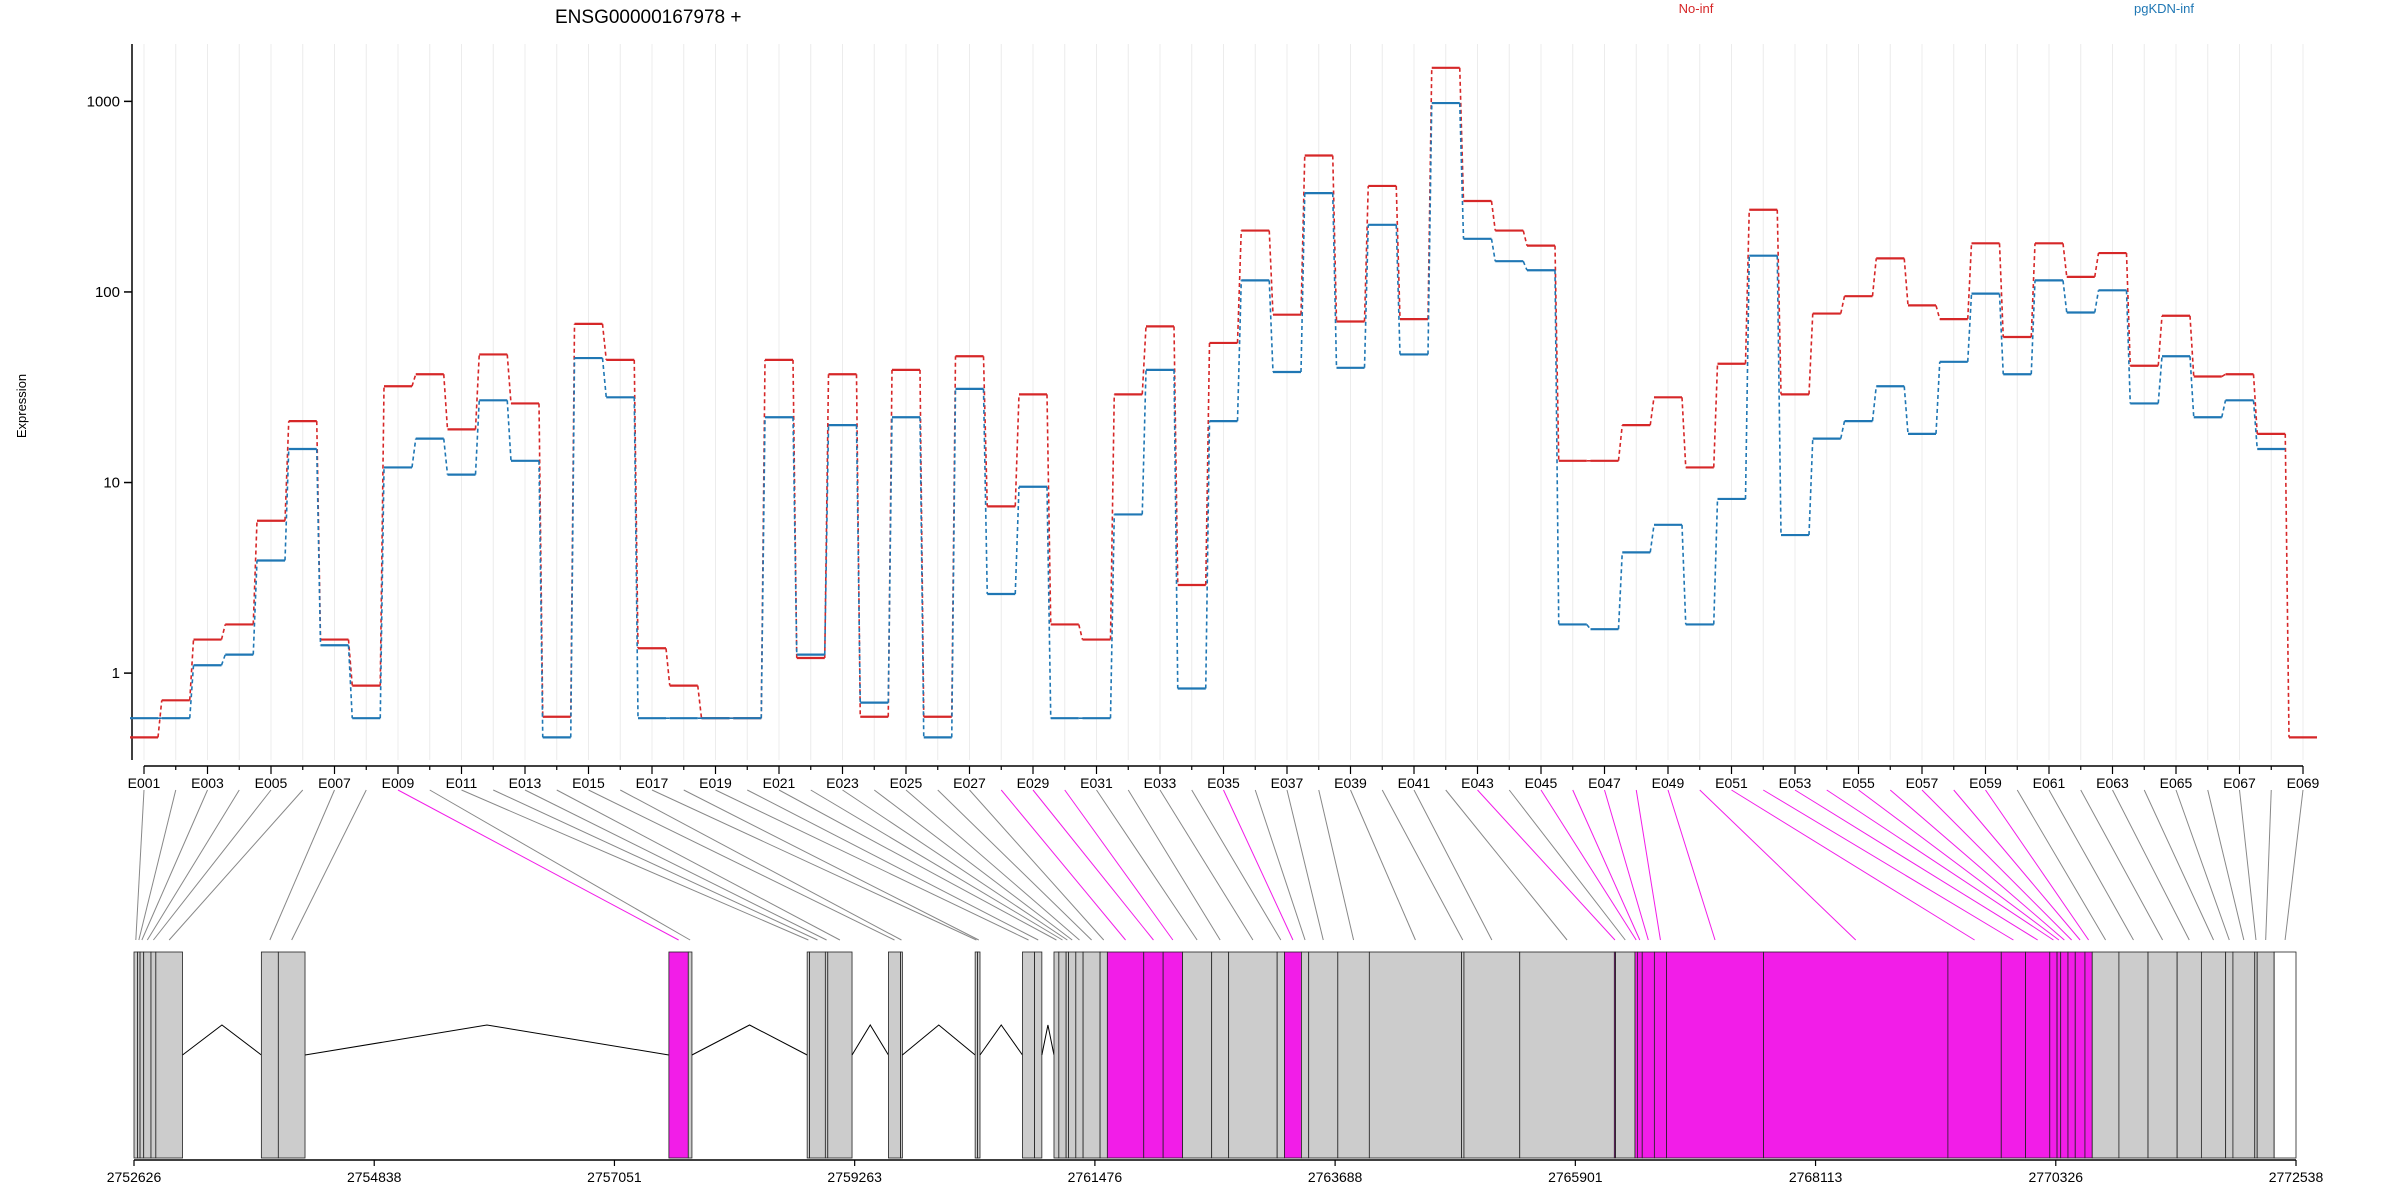  What do you see at coordinates (1668, 783) in the screenshot?
I see `x-tick-label: E049` at bounding box center [1668, 783].